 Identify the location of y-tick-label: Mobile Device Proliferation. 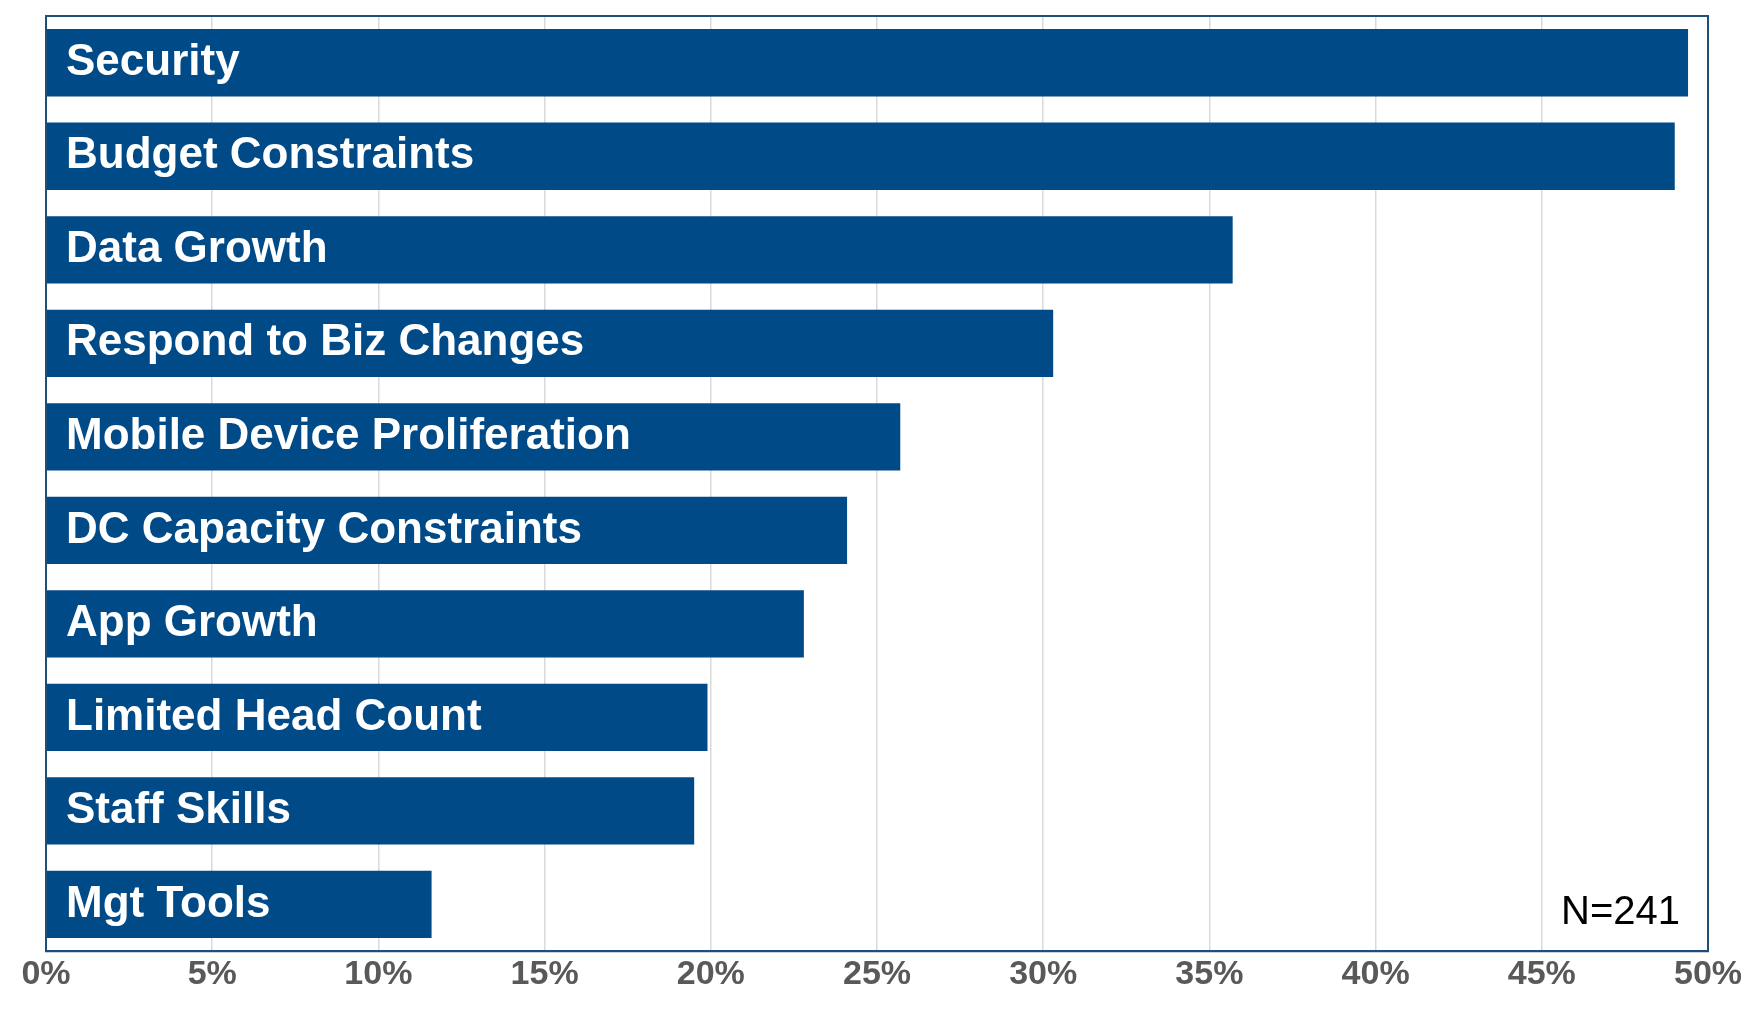
(348, 433).